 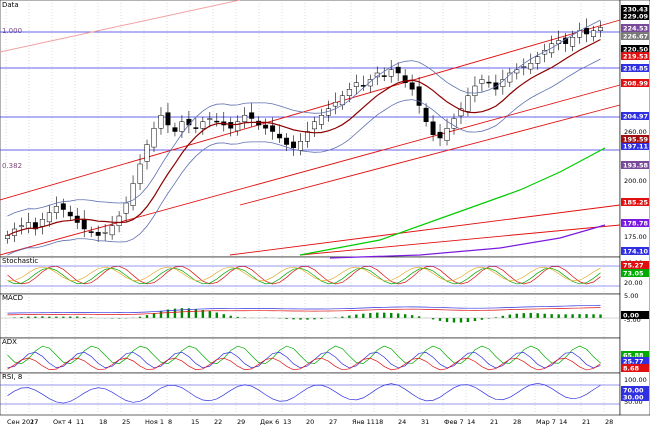 I want to click on price-badge-text: 195.59, so click(x=636, y=140).